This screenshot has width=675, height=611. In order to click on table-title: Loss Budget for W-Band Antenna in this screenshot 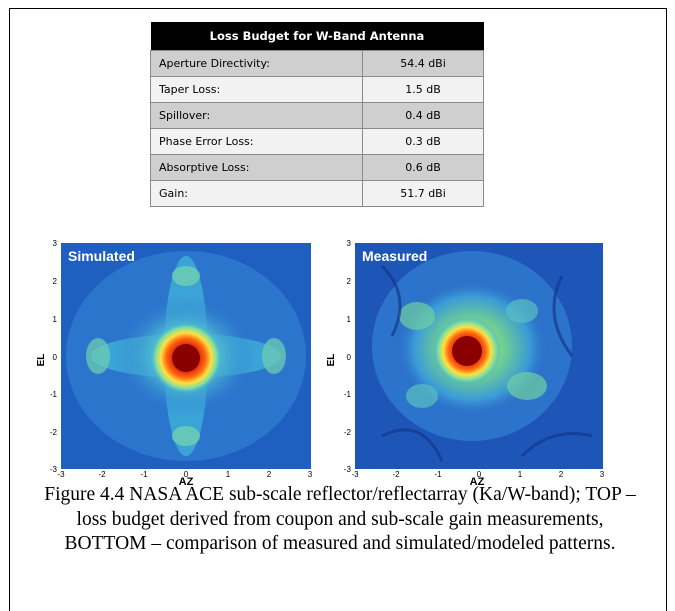, I will do `click(317, 36)`.